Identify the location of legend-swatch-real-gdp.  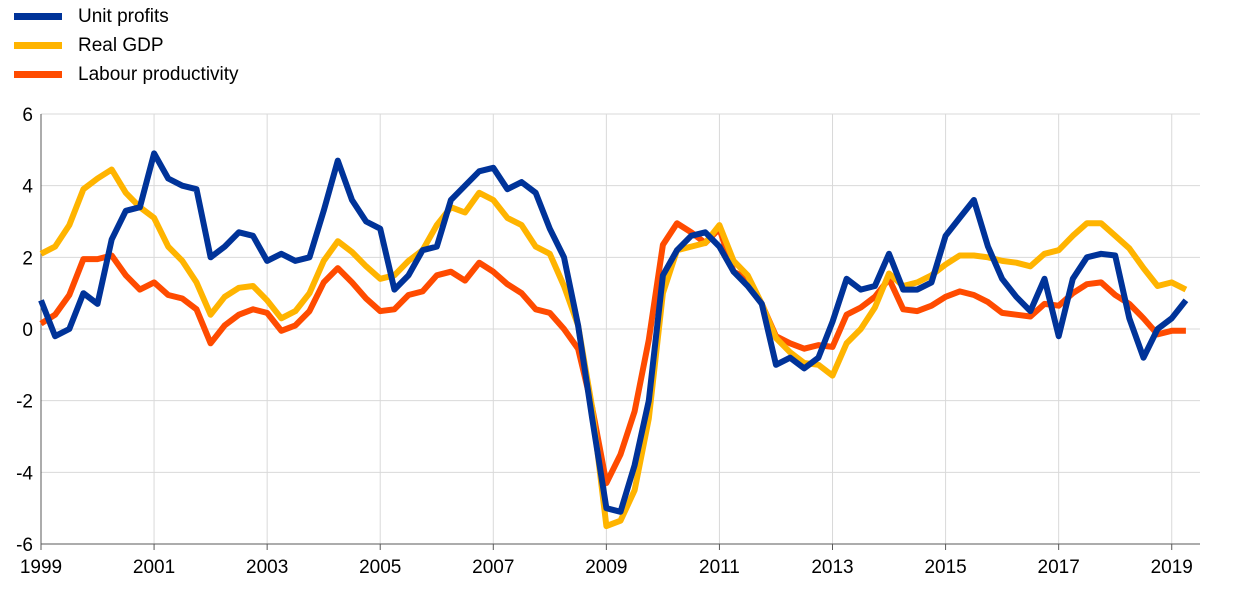
(38, 45).